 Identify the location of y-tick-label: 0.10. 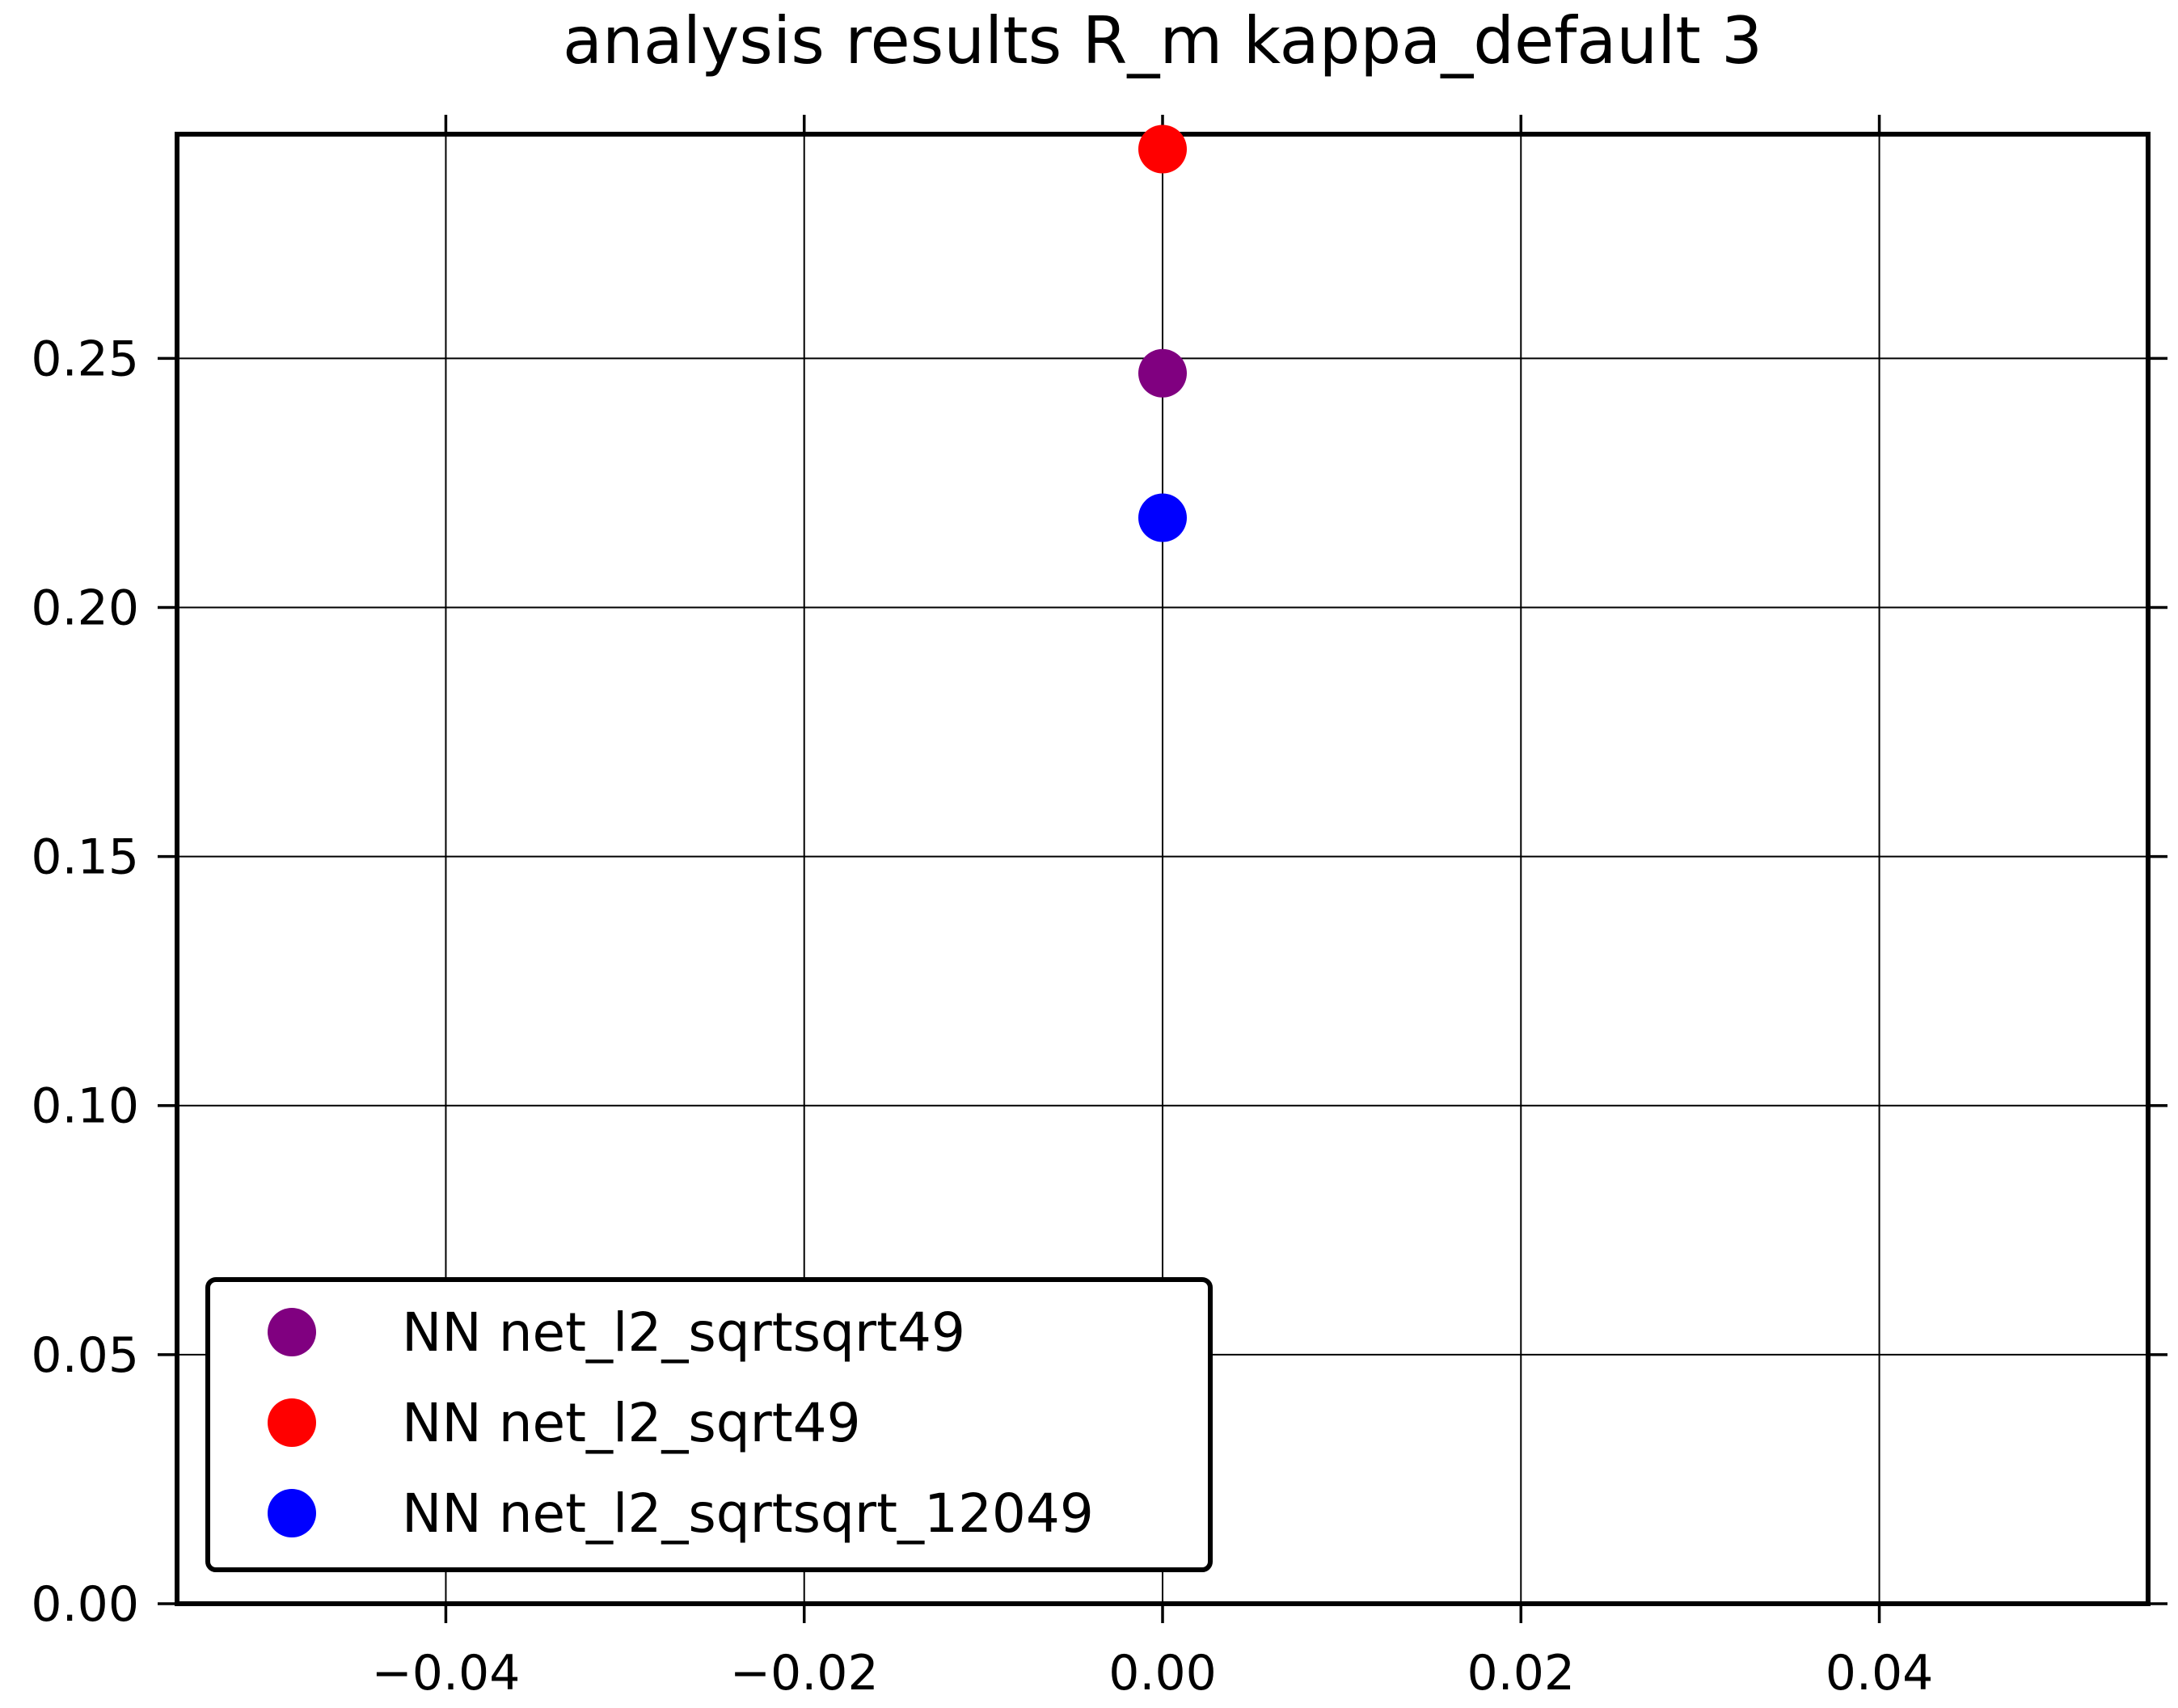
(85, 1106).